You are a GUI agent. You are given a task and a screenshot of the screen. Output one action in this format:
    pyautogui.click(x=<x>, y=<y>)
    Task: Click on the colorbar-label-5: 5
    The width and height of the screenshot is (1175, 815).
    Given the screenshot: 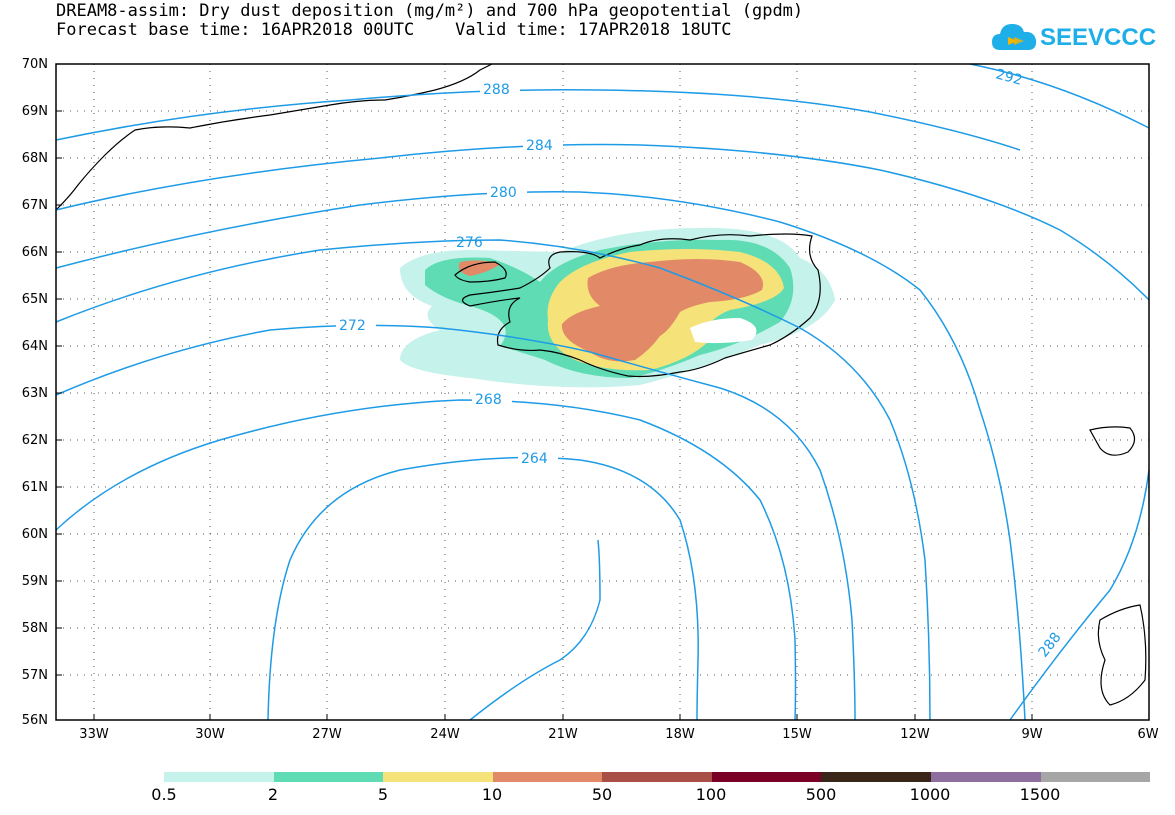 What is the action you would take?
    pyautogui.click(x=383, y=794)
    